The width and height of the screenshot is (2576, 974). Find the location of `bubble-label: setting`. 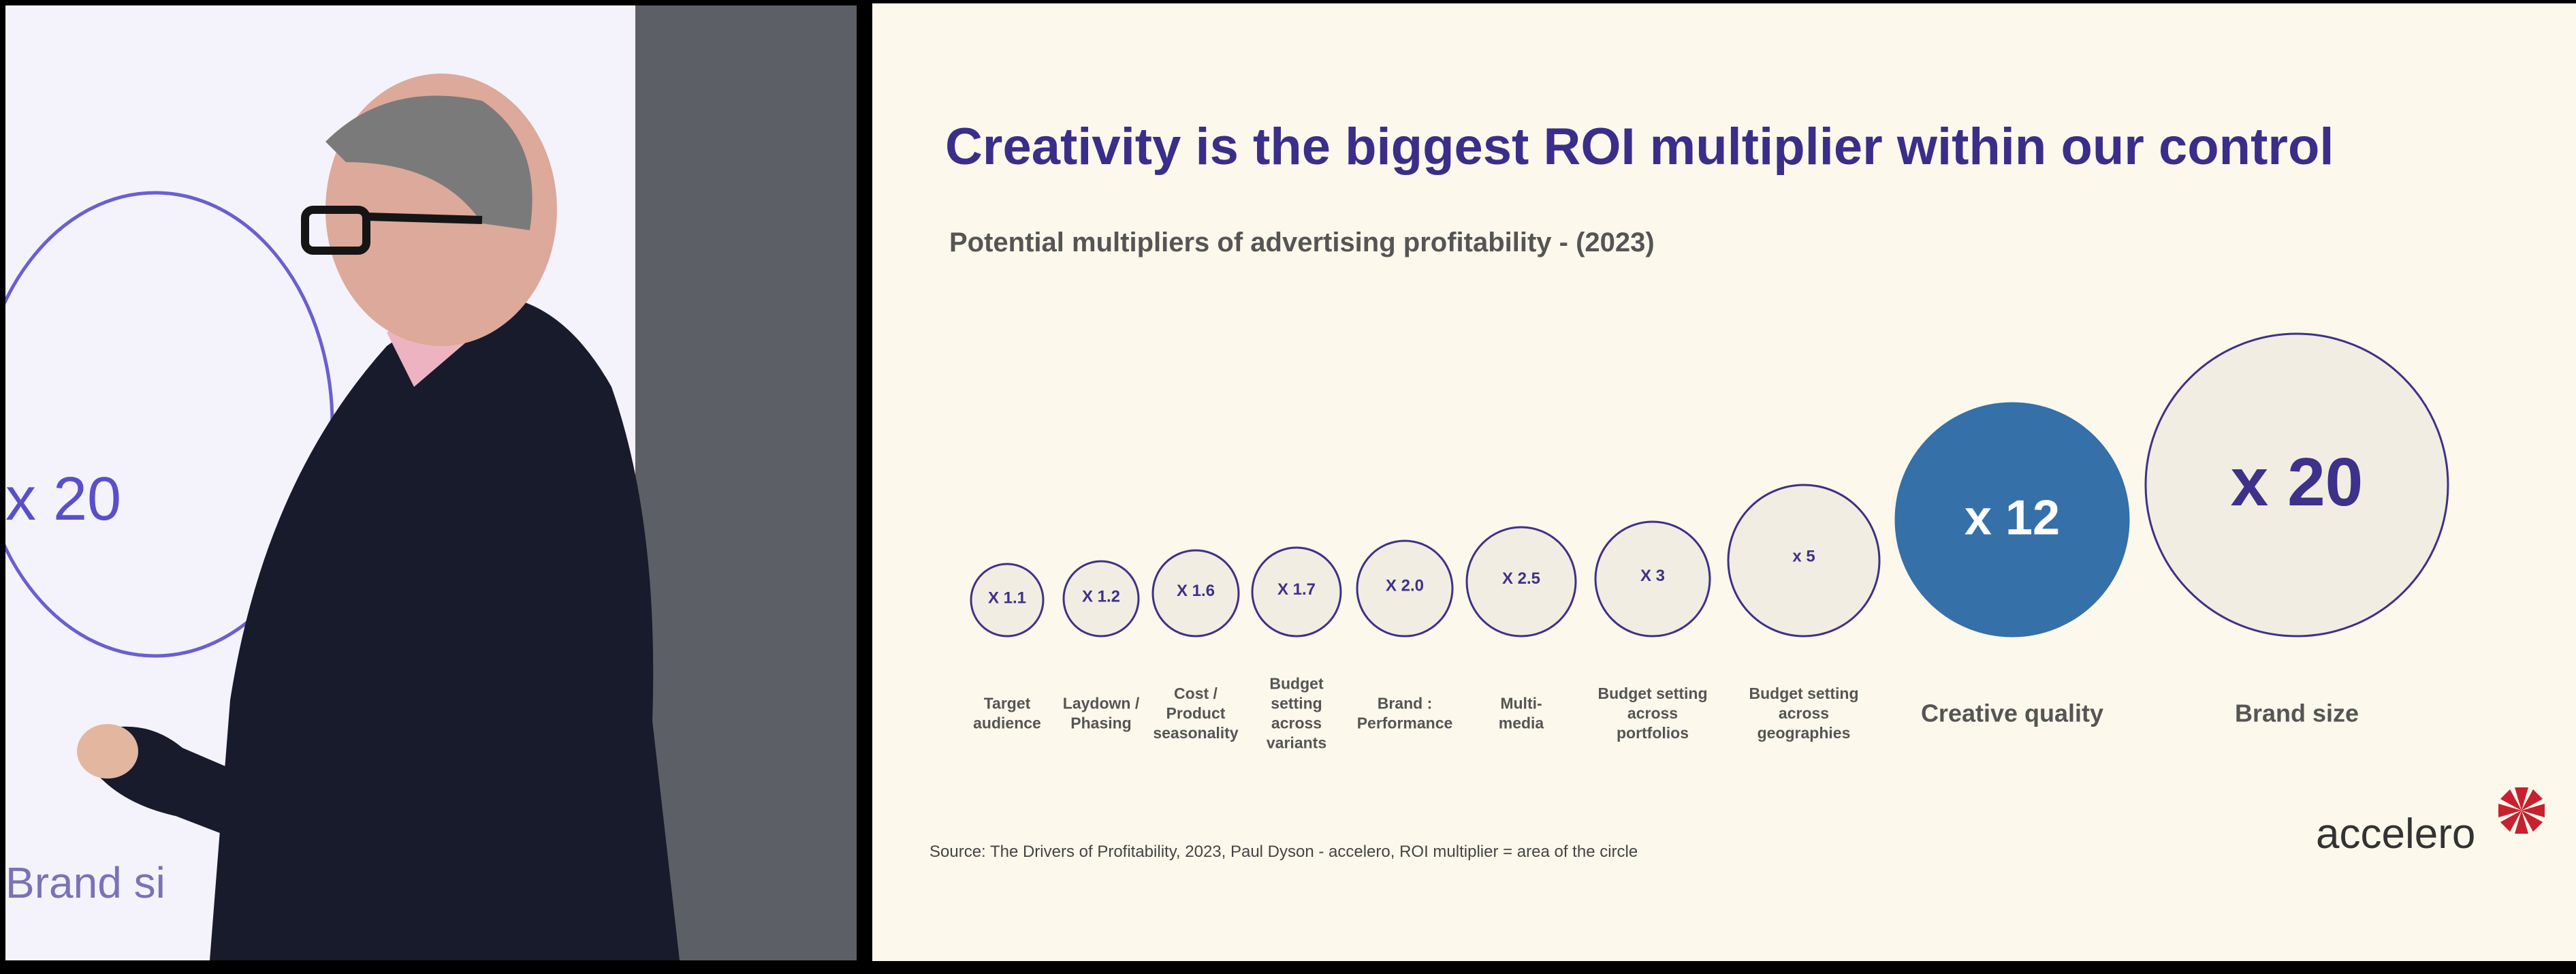

bubble-label: setting is located at coordinates (1296, 703).